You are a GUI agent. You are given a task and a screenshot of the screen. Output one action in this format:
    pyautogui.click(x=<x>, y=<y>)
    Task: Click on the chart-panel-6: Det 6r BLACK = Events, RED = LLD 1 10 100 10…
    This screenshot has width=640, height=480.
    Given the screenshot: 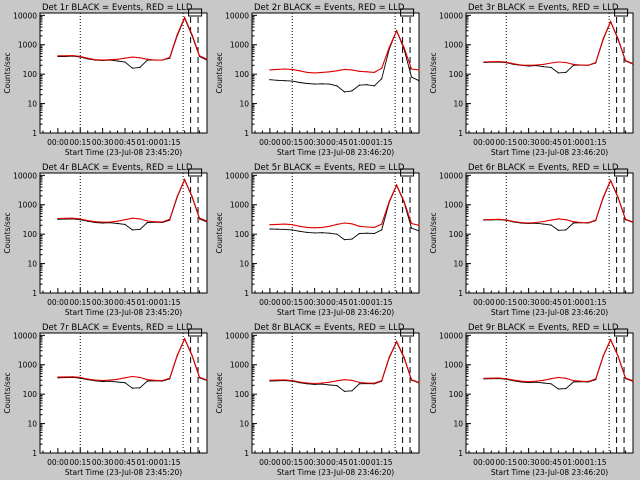 What is the action you would take?
    pyautogui.click(x=531, y=240)
    